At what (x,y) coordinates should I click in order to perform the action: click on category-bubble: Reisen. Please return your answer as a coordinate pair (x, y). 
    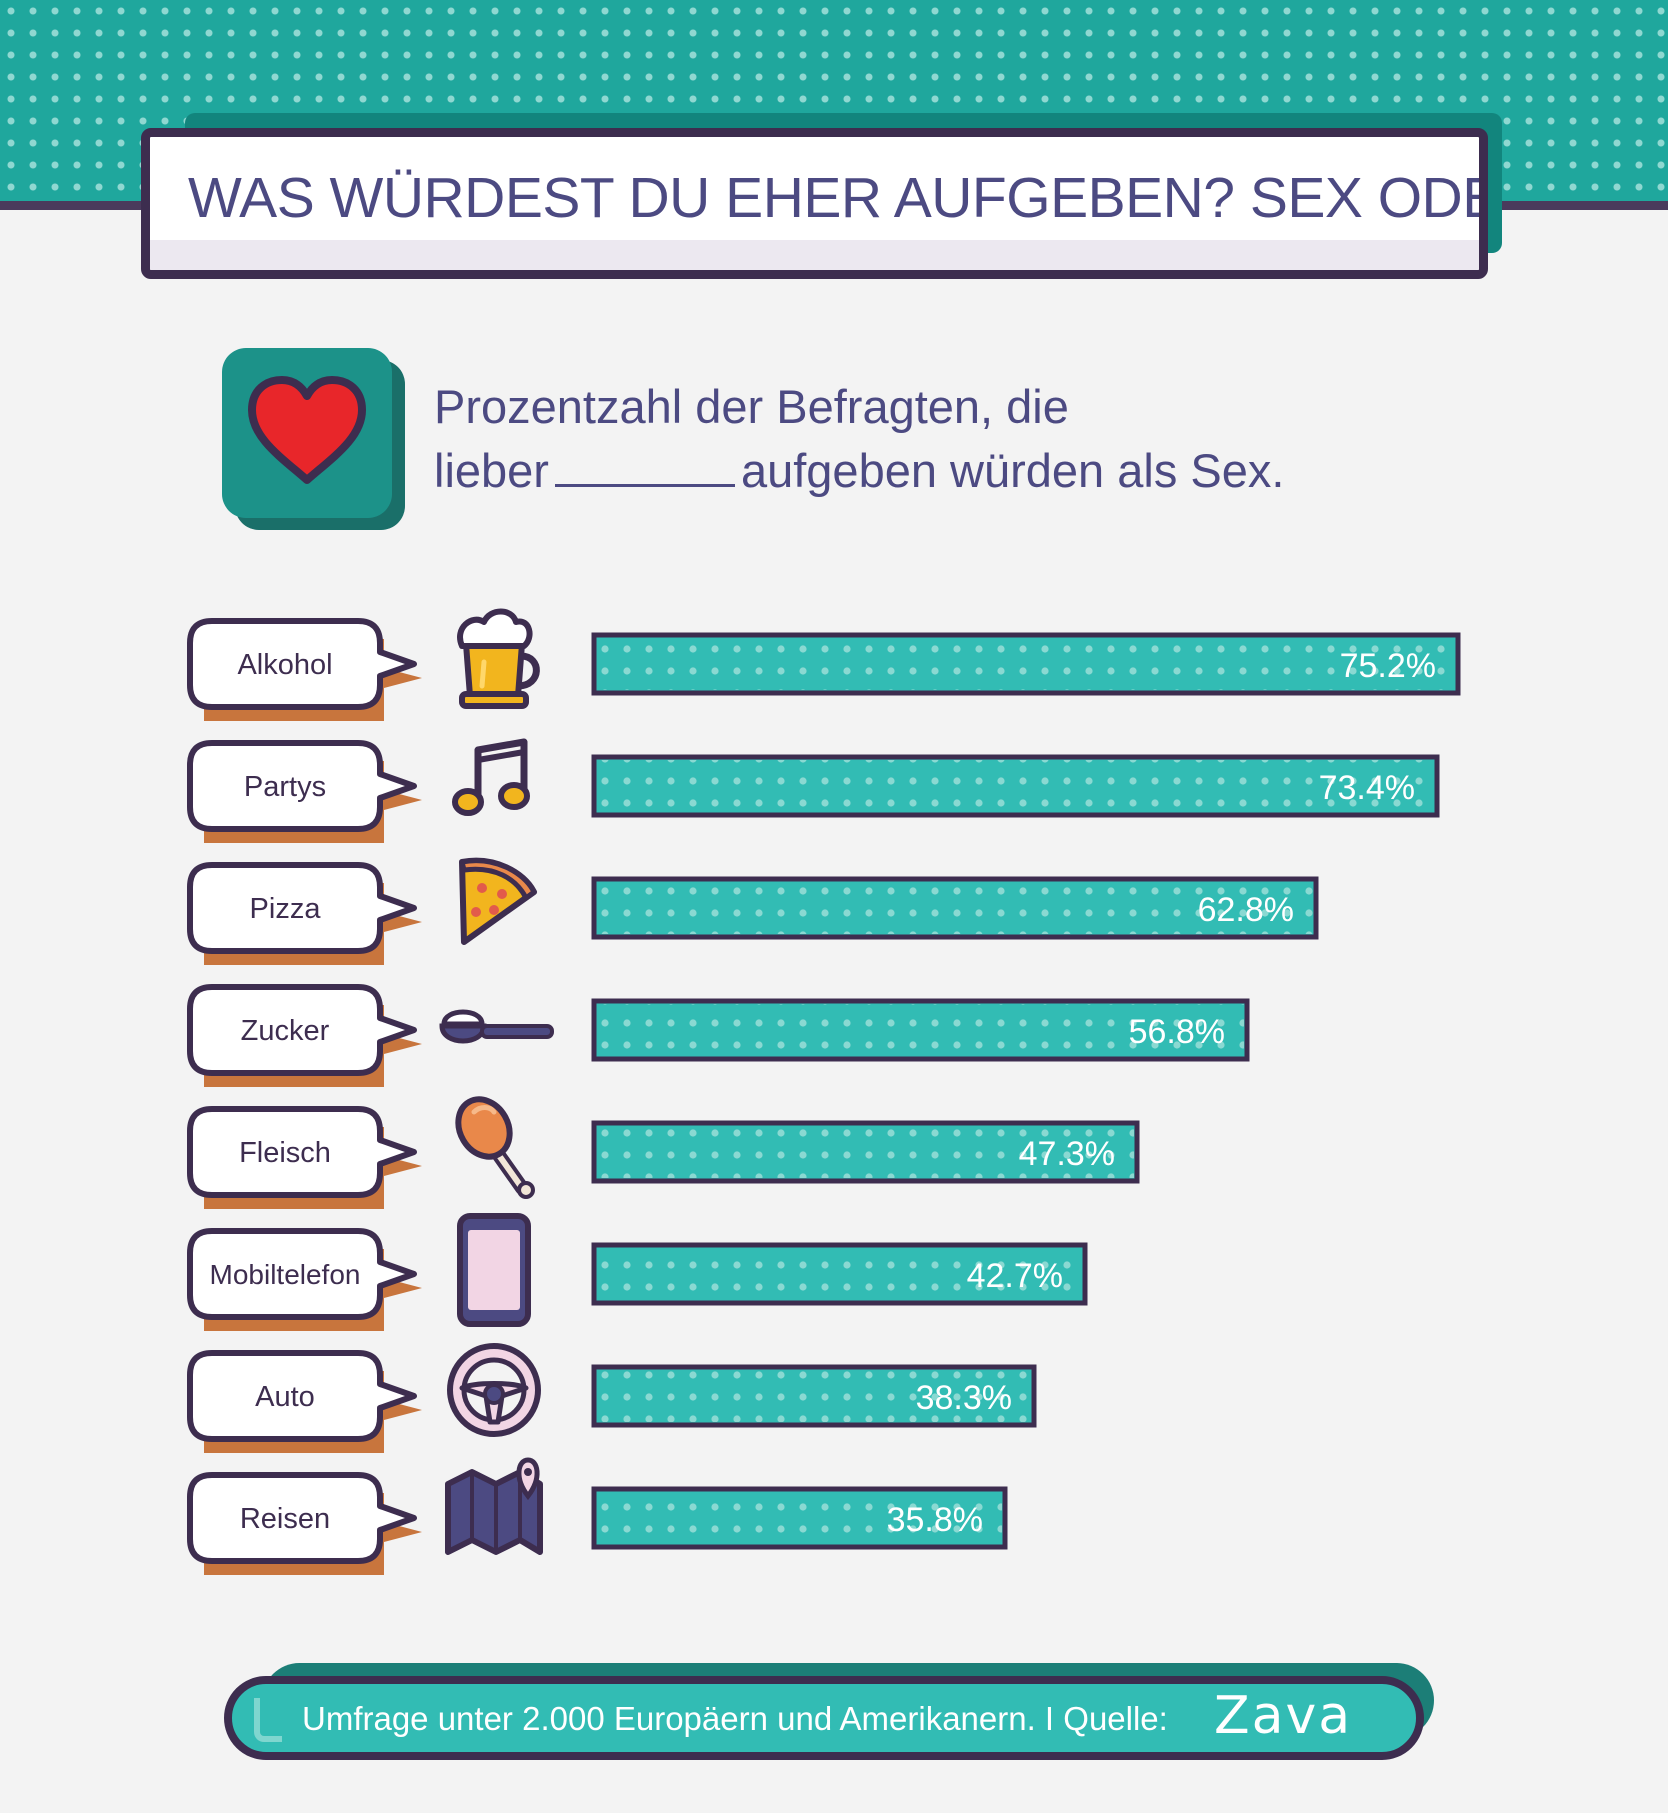
    Looking at the image, I should click on (304, 1523).